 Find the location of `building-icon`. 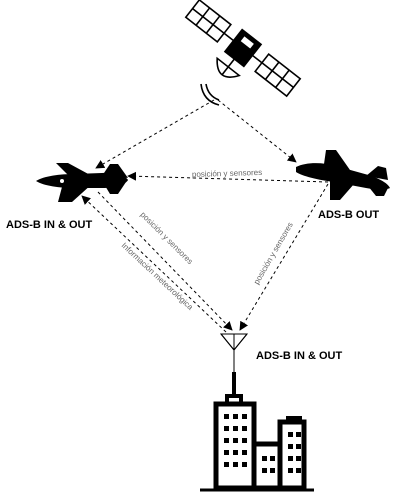

building-icon is located at coordinates (257, 432).